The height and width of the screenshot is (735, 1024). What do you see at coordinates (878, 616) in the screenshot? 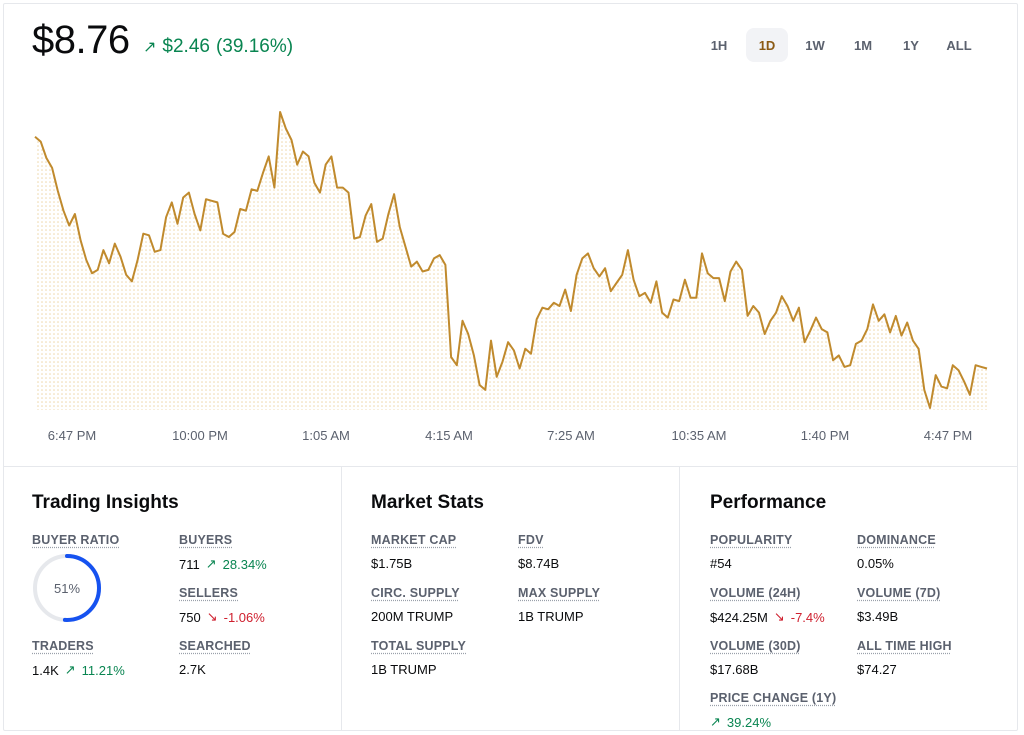
I see `stat-value: $3.49B` at bounding box center [878, 616].